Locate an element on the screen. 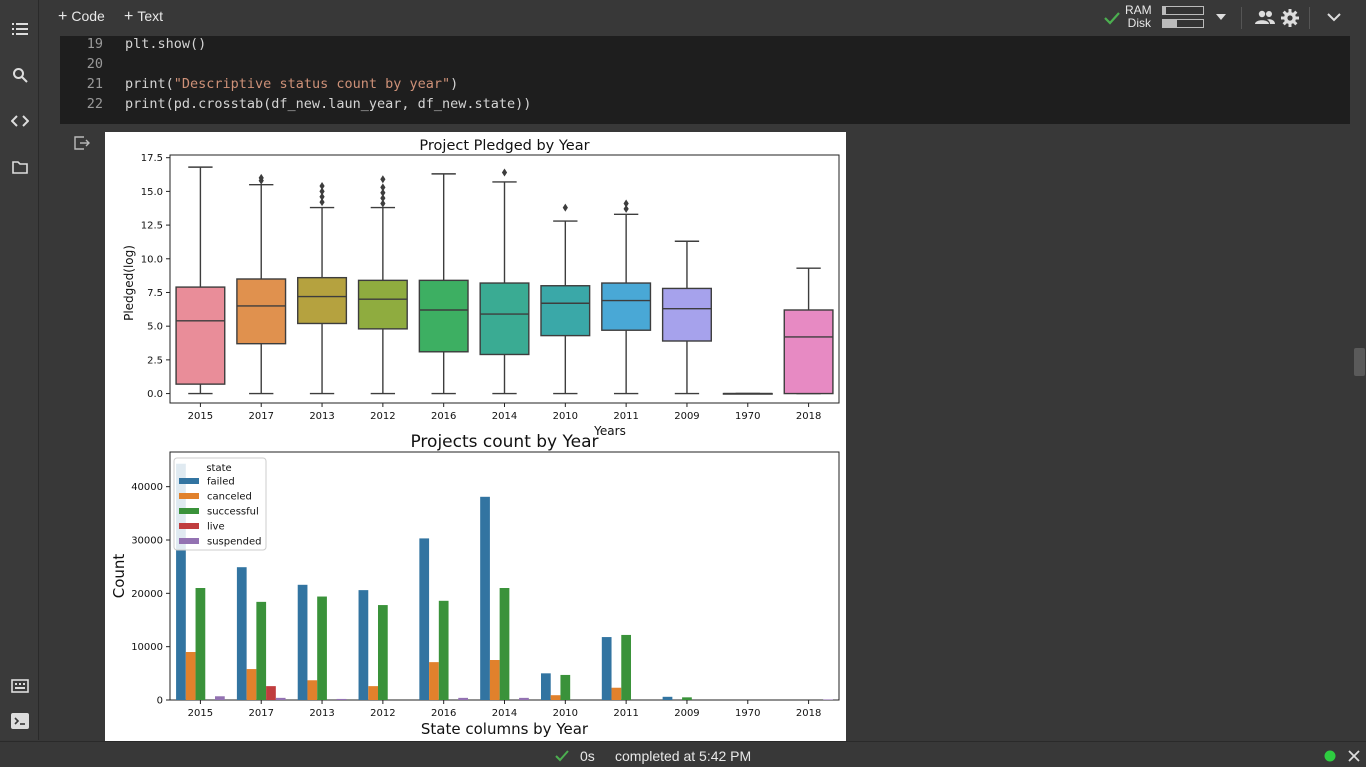 This screenshot has height=767, width=1366. box-chart-ylabel: Pledged(log) is located at coordinates (129, 283).